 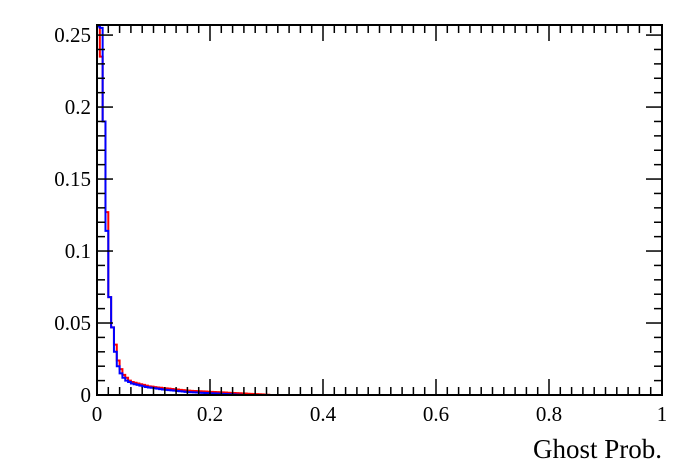 I want to click on y-tick-label: 0.25, so click(x=72, y=35).